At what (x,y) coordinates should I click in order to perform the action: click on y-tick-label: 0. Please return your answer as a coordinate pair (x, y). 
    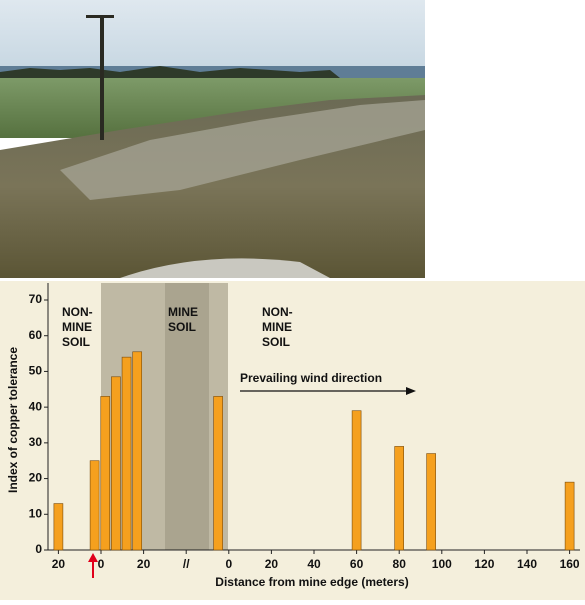
    Looking at the image, I should click on (38, 549).